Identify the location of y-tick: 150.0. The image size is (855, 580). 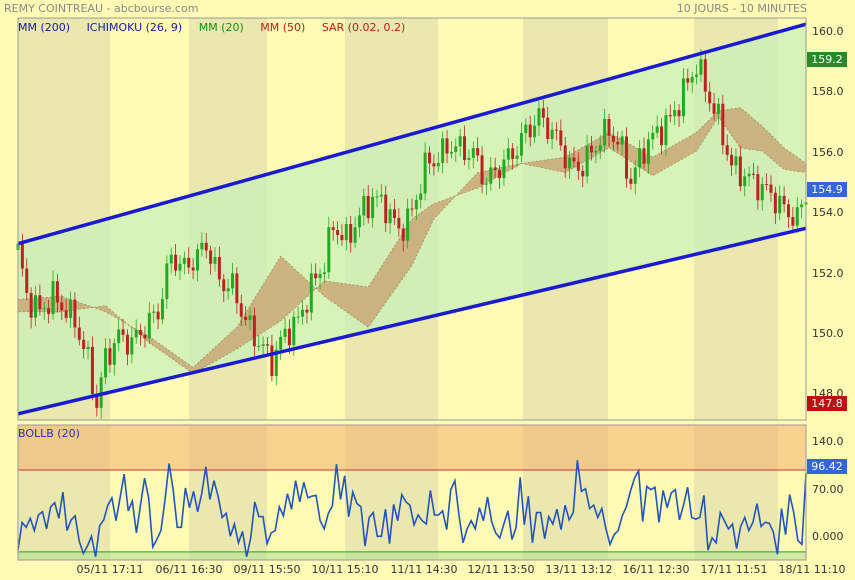
(828, 333).